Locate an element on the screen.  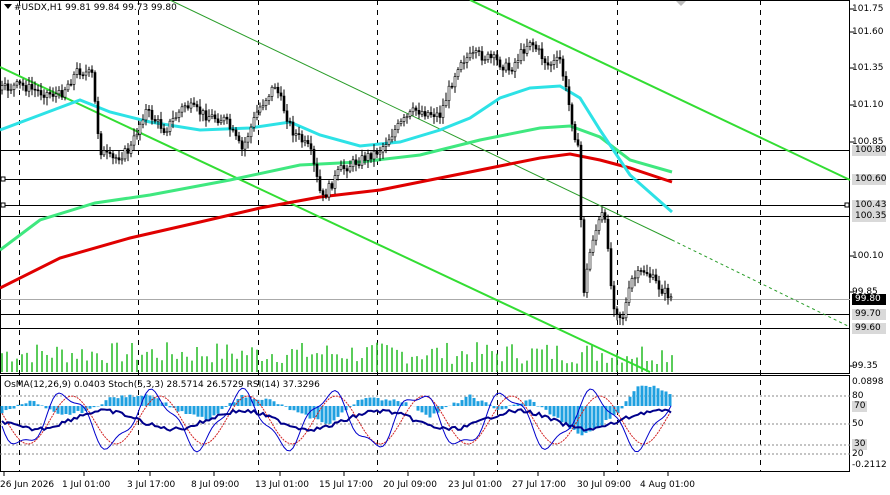
price-label: 99.35 is located at coordinates (865, 366).